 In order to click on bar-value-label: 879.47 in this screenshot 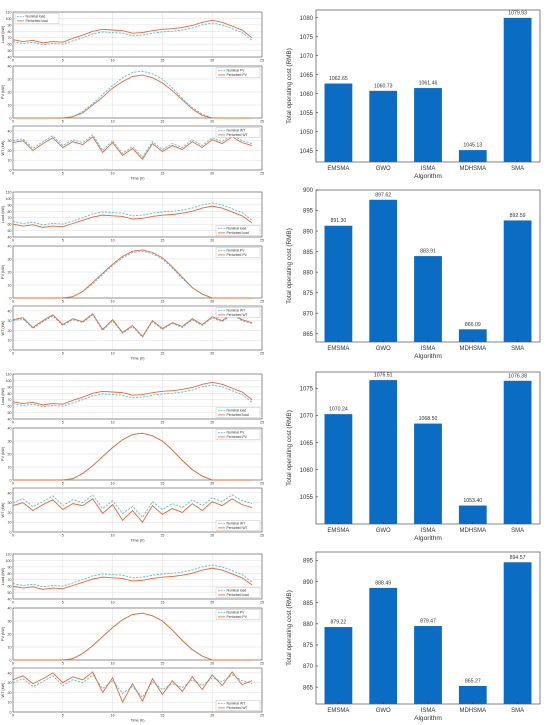, I will do `click(428, 622)`.